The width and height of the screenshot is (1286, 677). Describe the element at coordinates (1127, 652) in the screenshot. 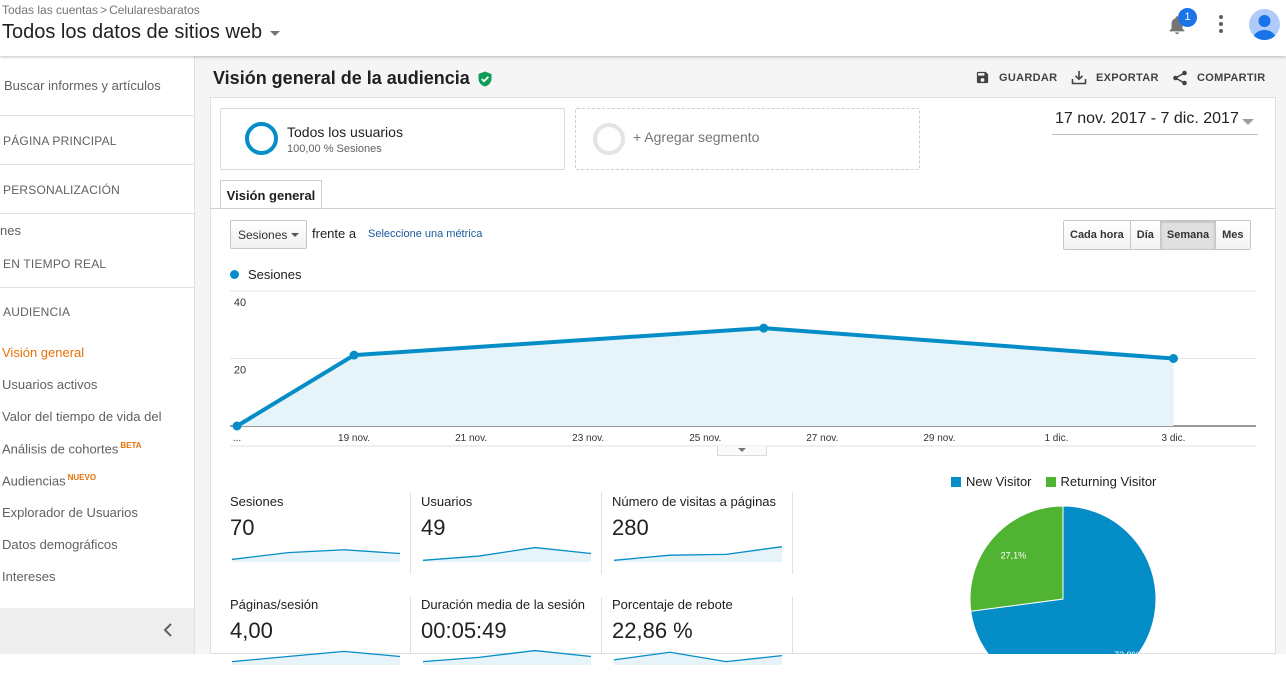

I see `pie-slice-label: 72,9%` at that location.